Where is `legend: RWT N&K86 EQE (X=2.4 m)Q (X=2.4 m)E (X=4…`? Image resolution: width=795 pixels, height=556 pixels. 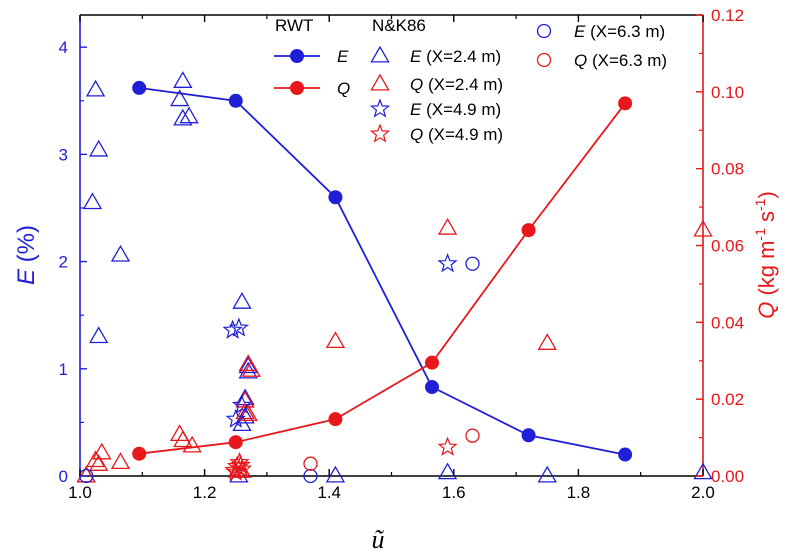
legend: RWT N&K86 EQE (X=2.4 m)Q (X=2.4 m)E (X=4… is located at coordinates (470, 80).